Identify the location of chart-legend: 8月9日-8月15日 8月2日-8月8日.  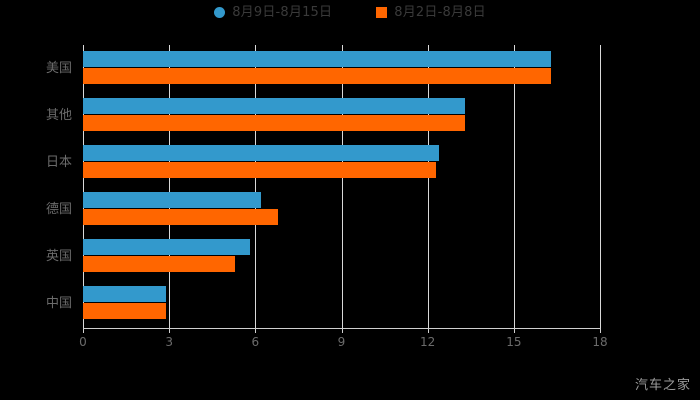
(350, 12).